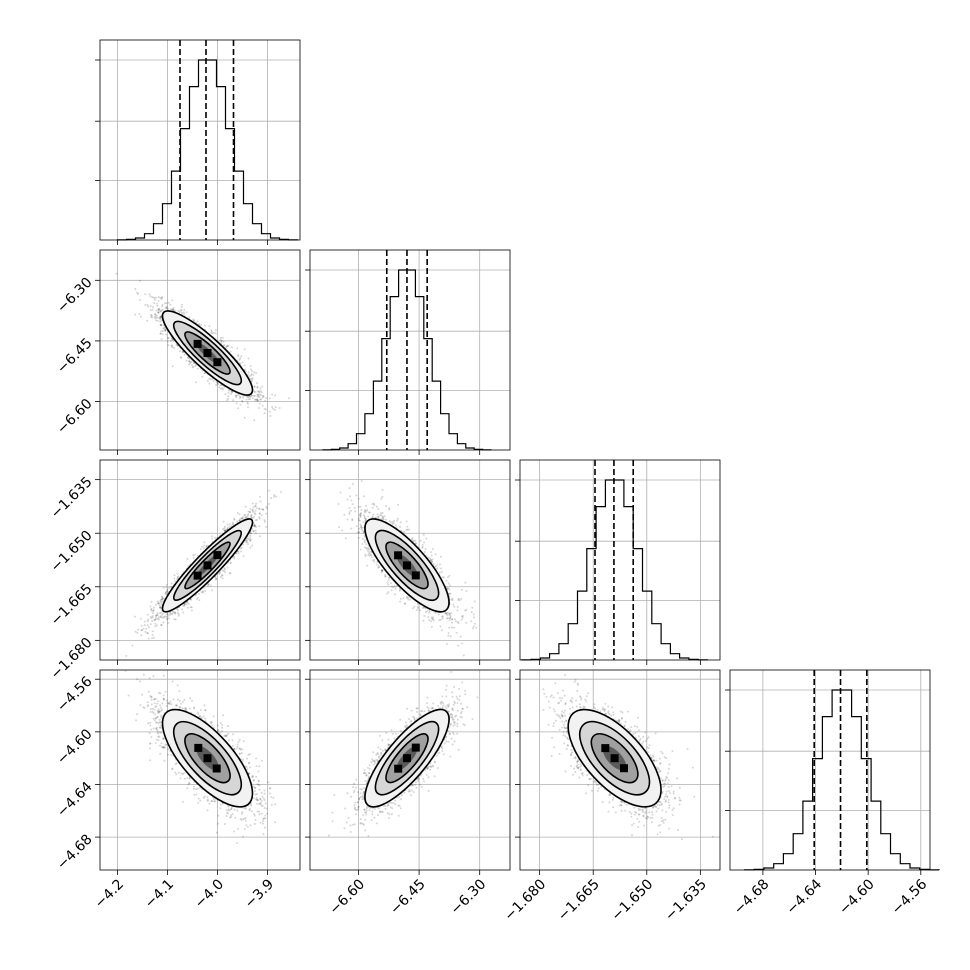 This screenshot has width=970, height=970. I want to click on y-tick-label: −6.30, so click(75, 296).